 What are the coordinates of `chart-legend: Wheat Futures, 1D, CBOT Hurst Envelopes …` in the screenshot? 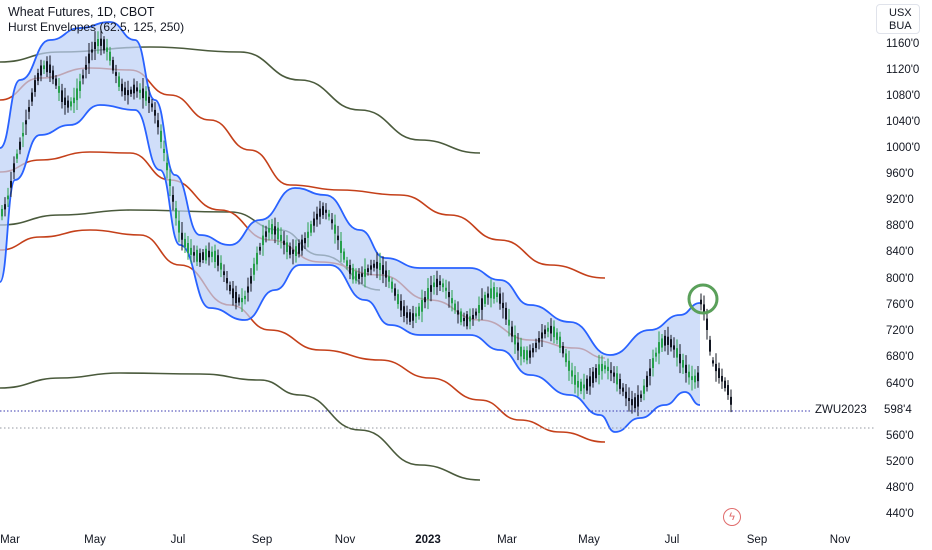 It's located at (96, 20).